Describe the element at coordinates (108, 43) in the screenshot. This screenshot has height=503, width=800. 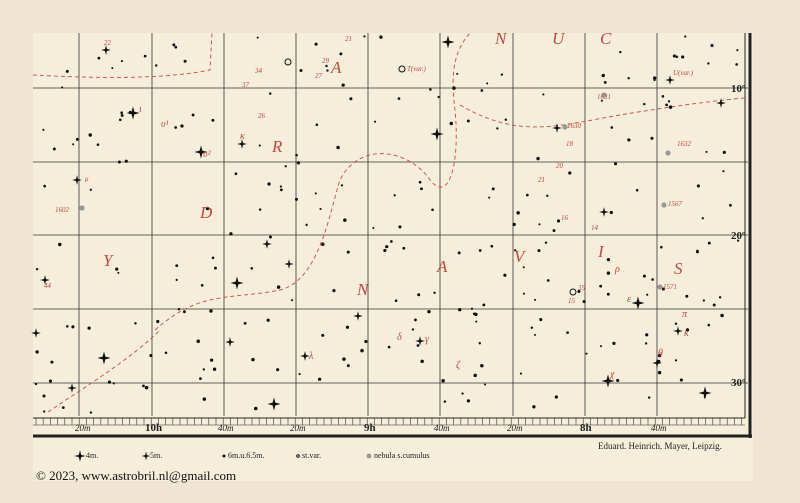
I see `star-label: 22` at that location.